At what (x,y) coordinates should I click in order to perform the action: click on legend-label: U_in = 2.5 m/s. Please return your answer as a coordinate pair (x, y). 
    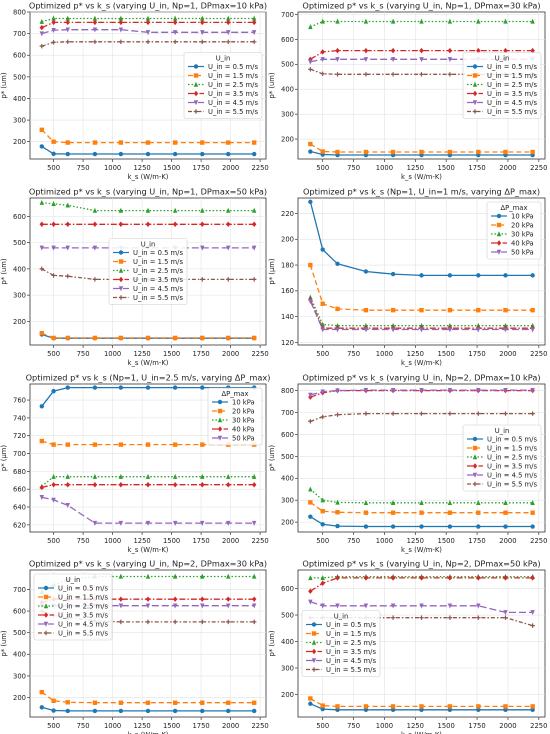
    Looking at the image, I should click on (83, 606).